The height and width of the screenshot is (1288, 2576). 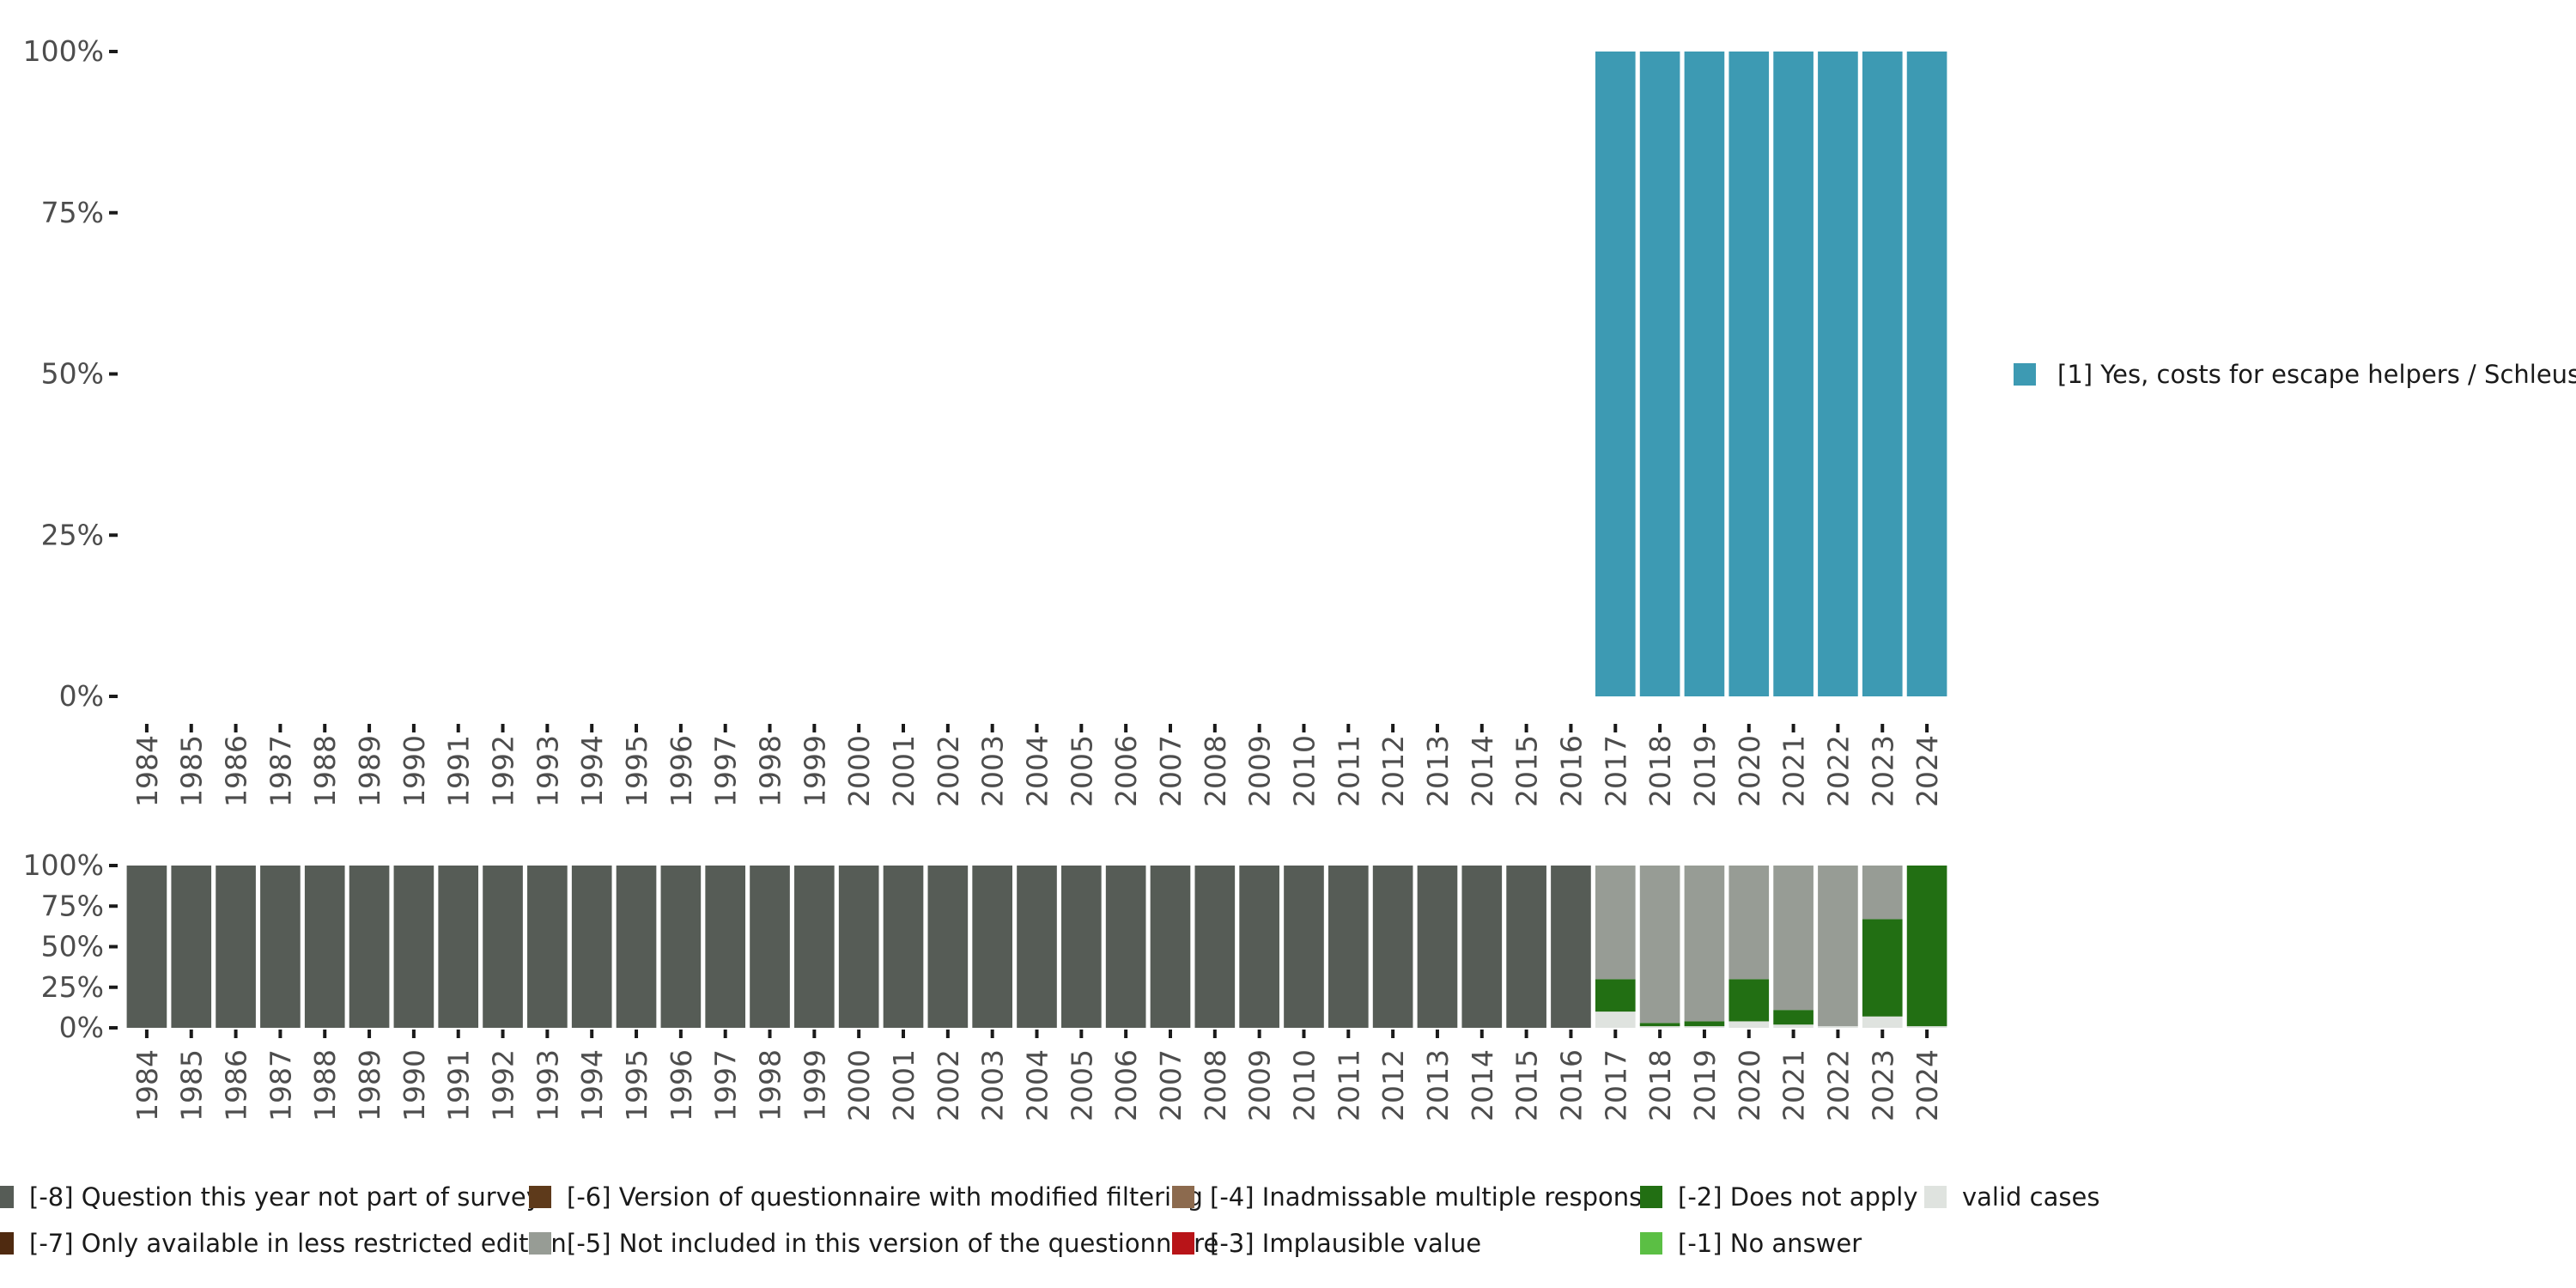 I want to click on x-tick-label: 1994, so click(x=592, y=771).